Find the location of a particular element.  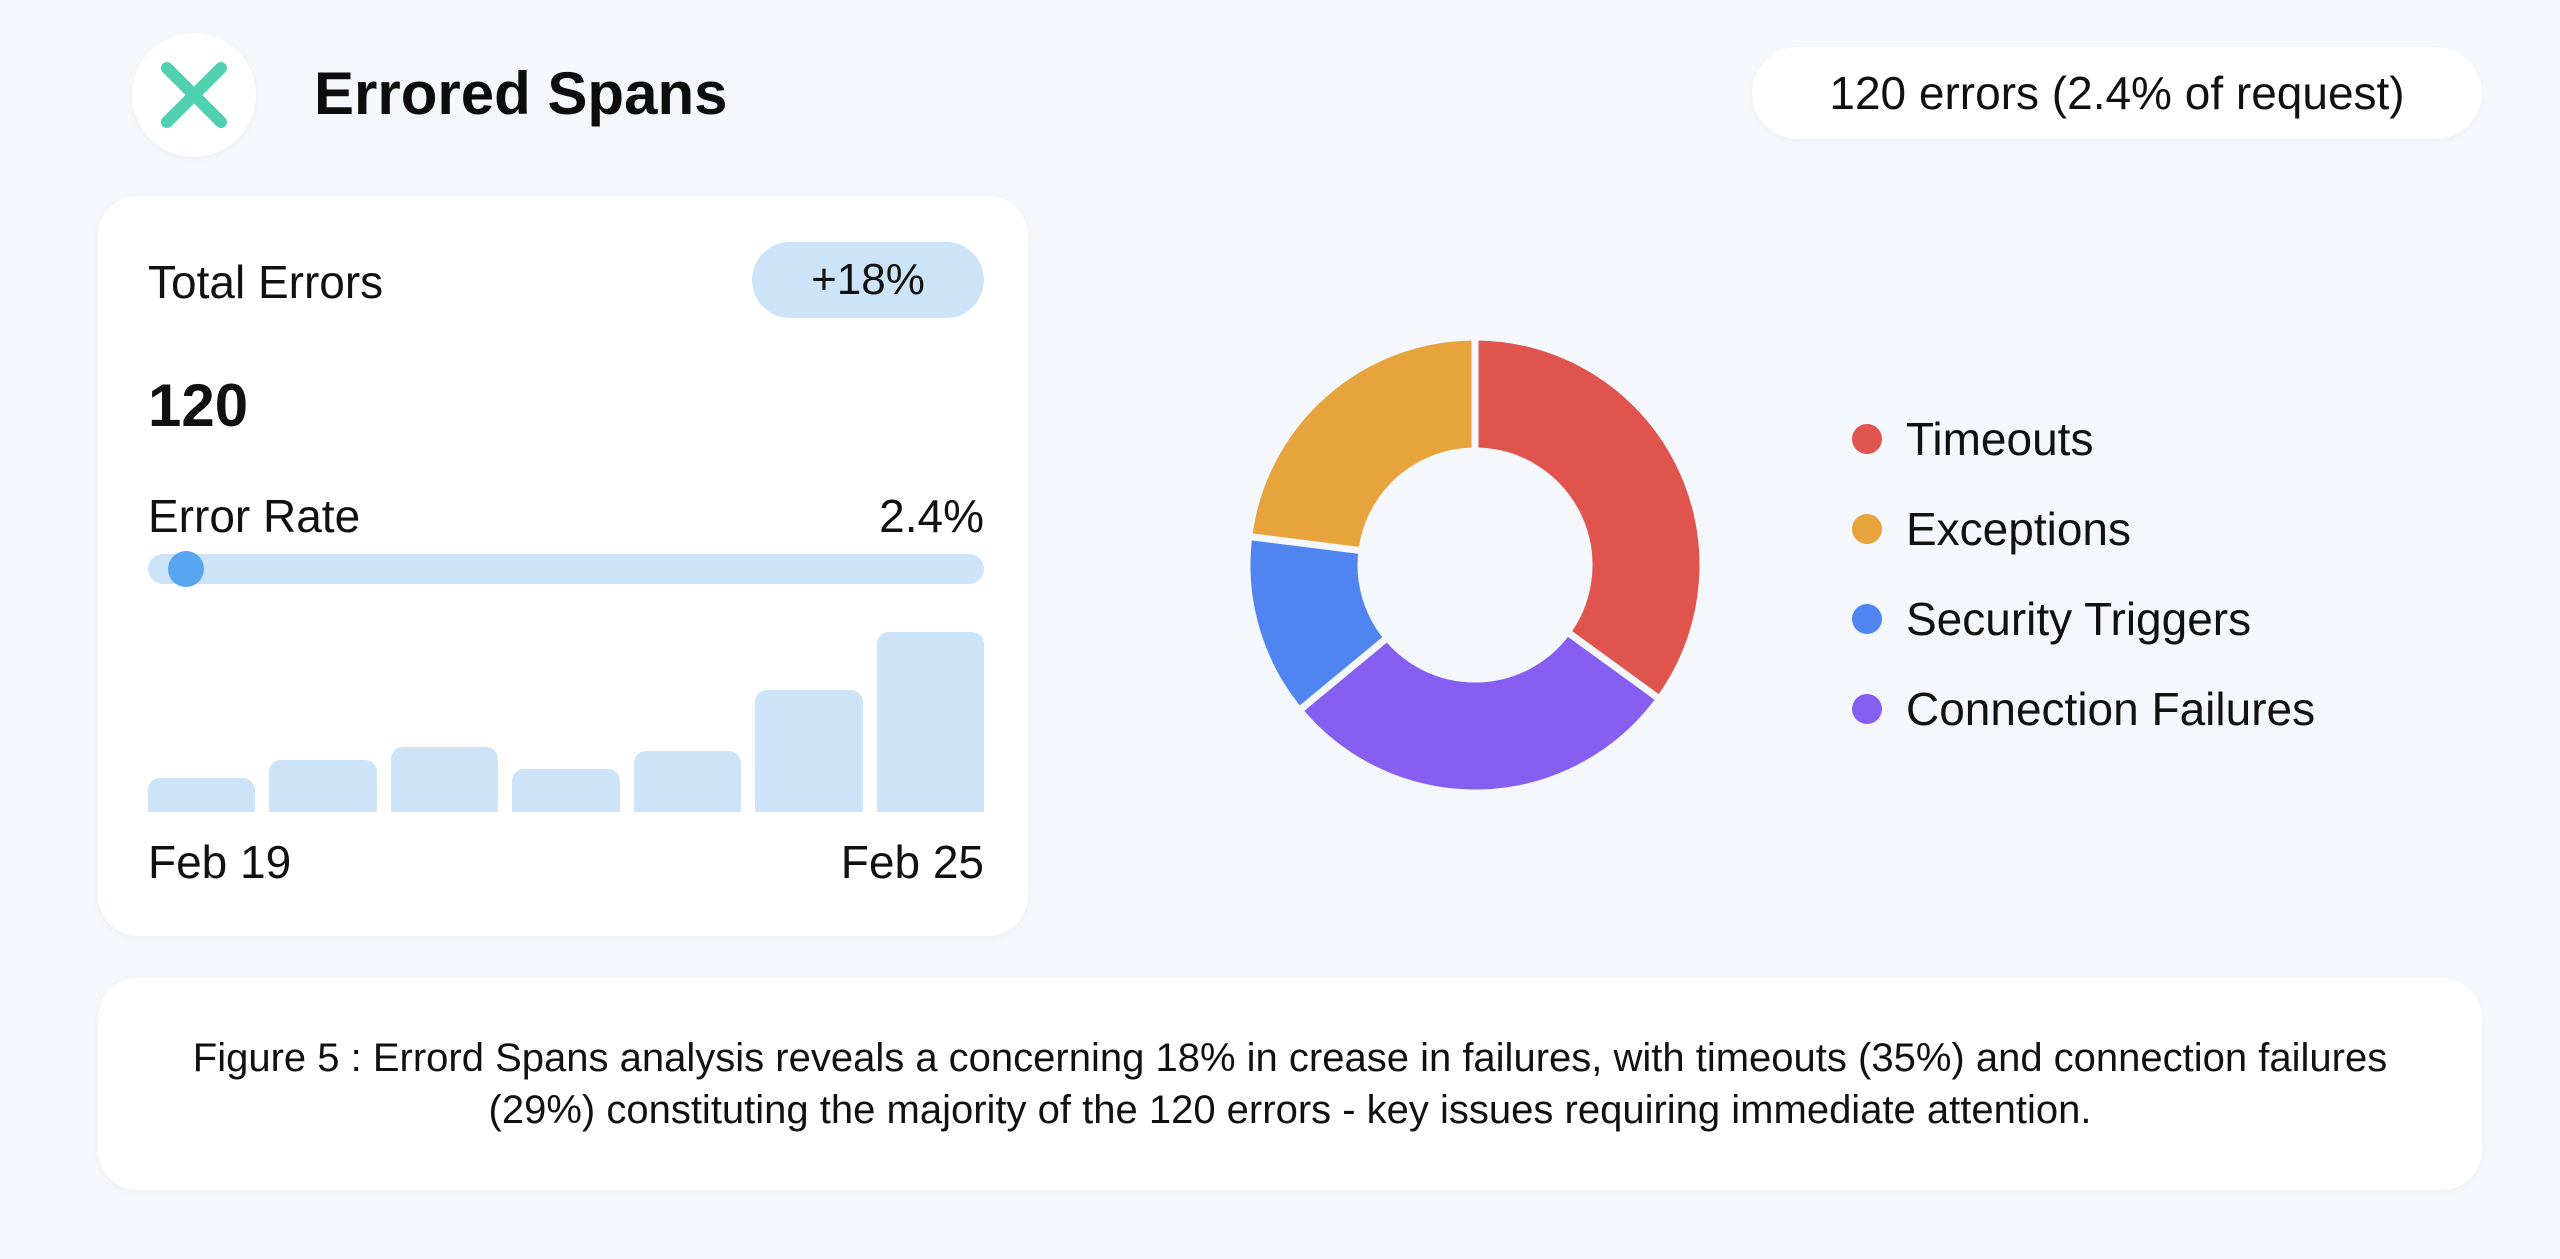

start-date-label: Feb 19 is located at coordinates (220, 862).